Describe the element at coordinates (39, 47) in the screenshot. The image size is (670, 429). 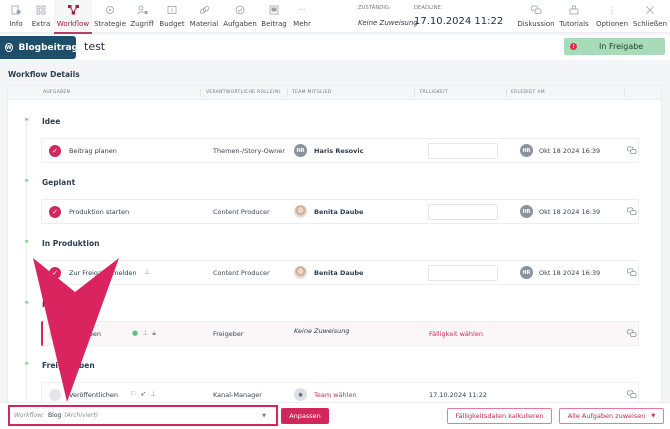
I see `content-type-badge: W Blogbeitrag` at that location.